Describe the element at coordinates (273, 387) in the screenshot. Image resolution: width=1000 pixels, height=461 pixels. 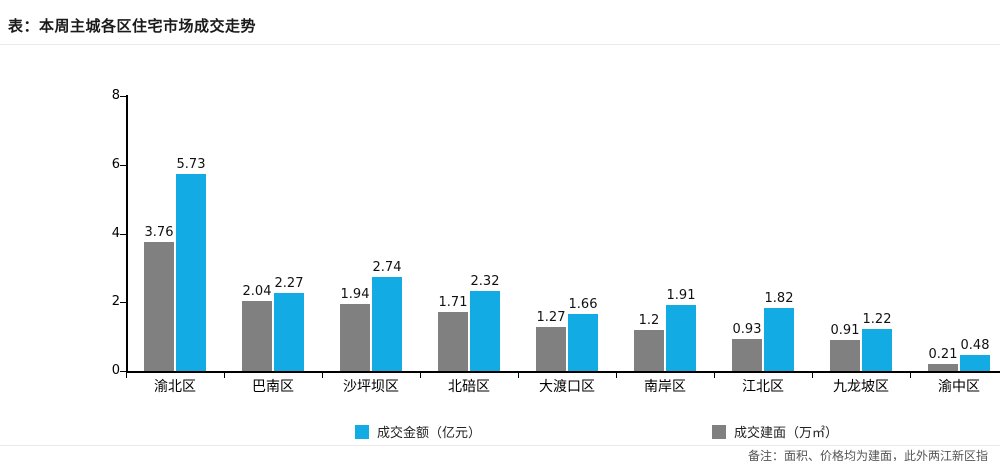
I see `x-axis-category-label: 巴南区` at that location.